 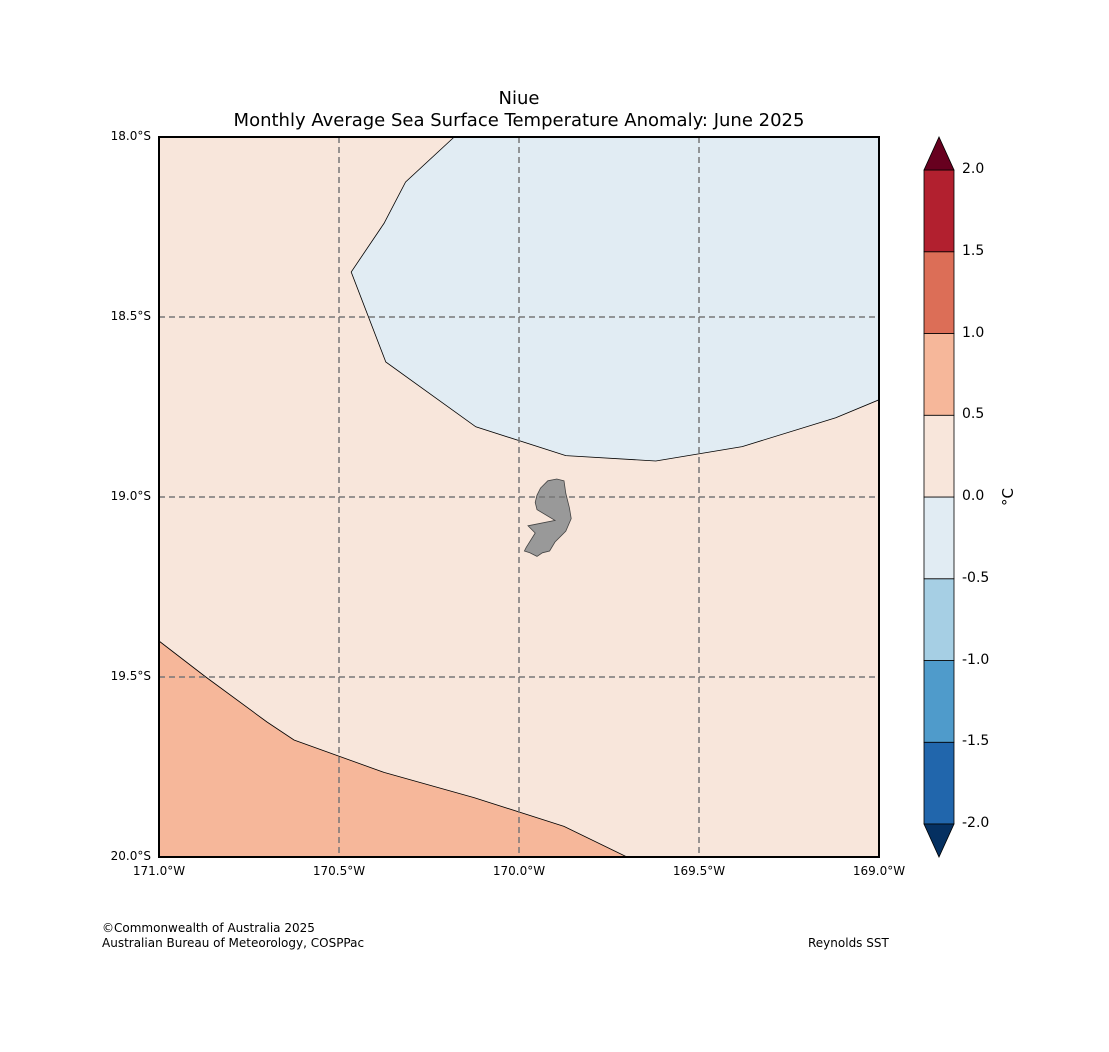 What do you see at coordinates (973, 169) in the screenshot?
I see `colorbar-tick-label: 2.0` at bounding box center [973, 169].